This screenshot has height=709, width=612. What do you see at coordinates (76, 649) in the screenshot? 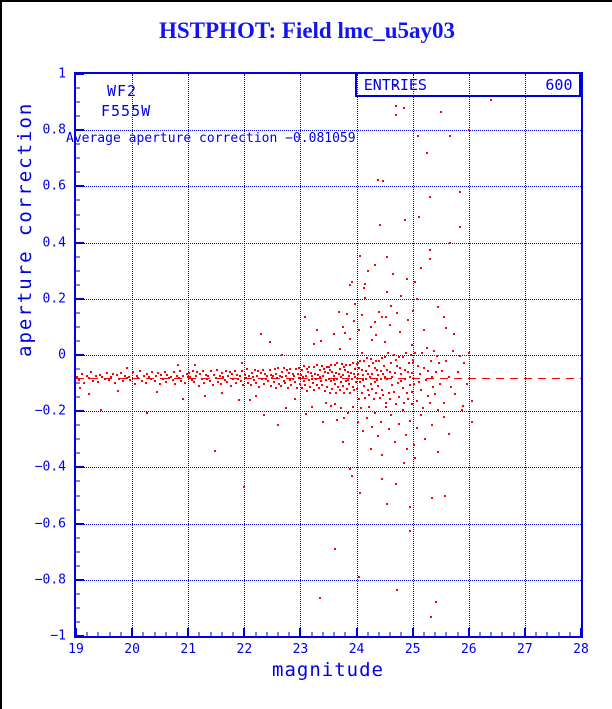
I see `x-tick-label: 19` at bounding box center [76, 649].